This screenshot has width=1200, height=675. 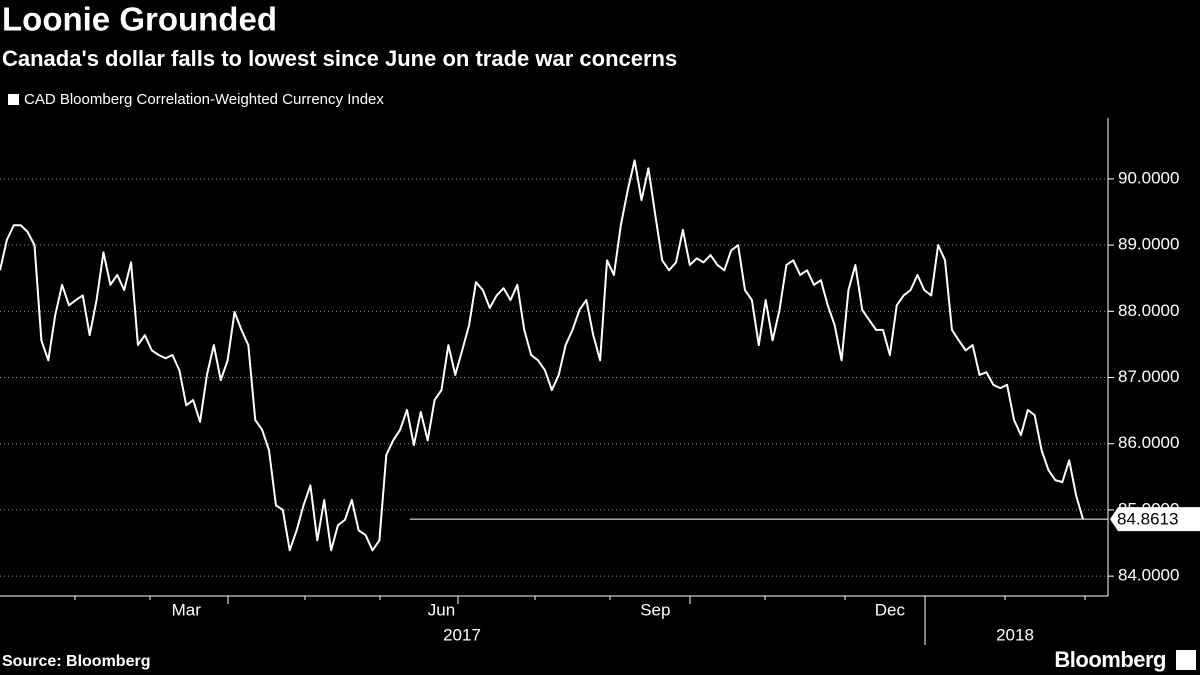 What do you see at coordinates (1148, 177) in the screenshot?
I see `y-tick-label: 90.0000` at bounding box center [1148, 177].